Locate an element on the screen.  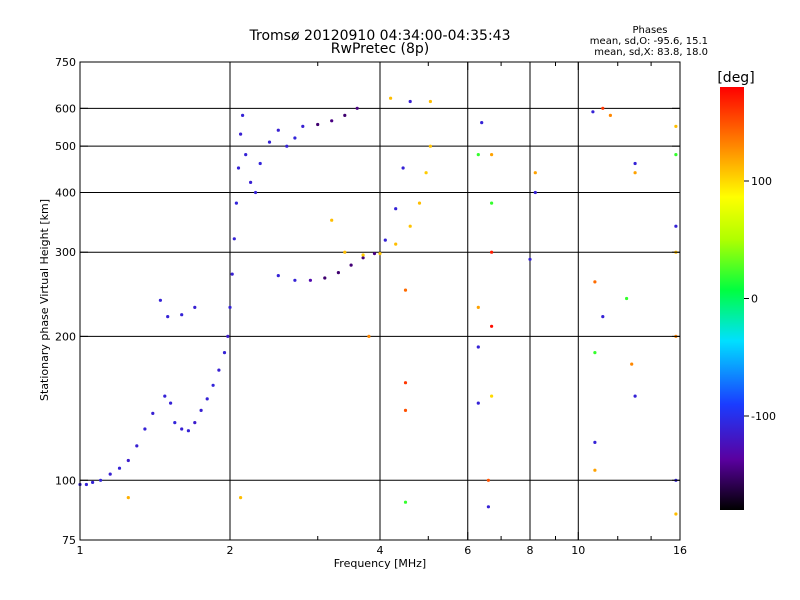
x-tick-label: 1 is located at coordinates (80, 550).